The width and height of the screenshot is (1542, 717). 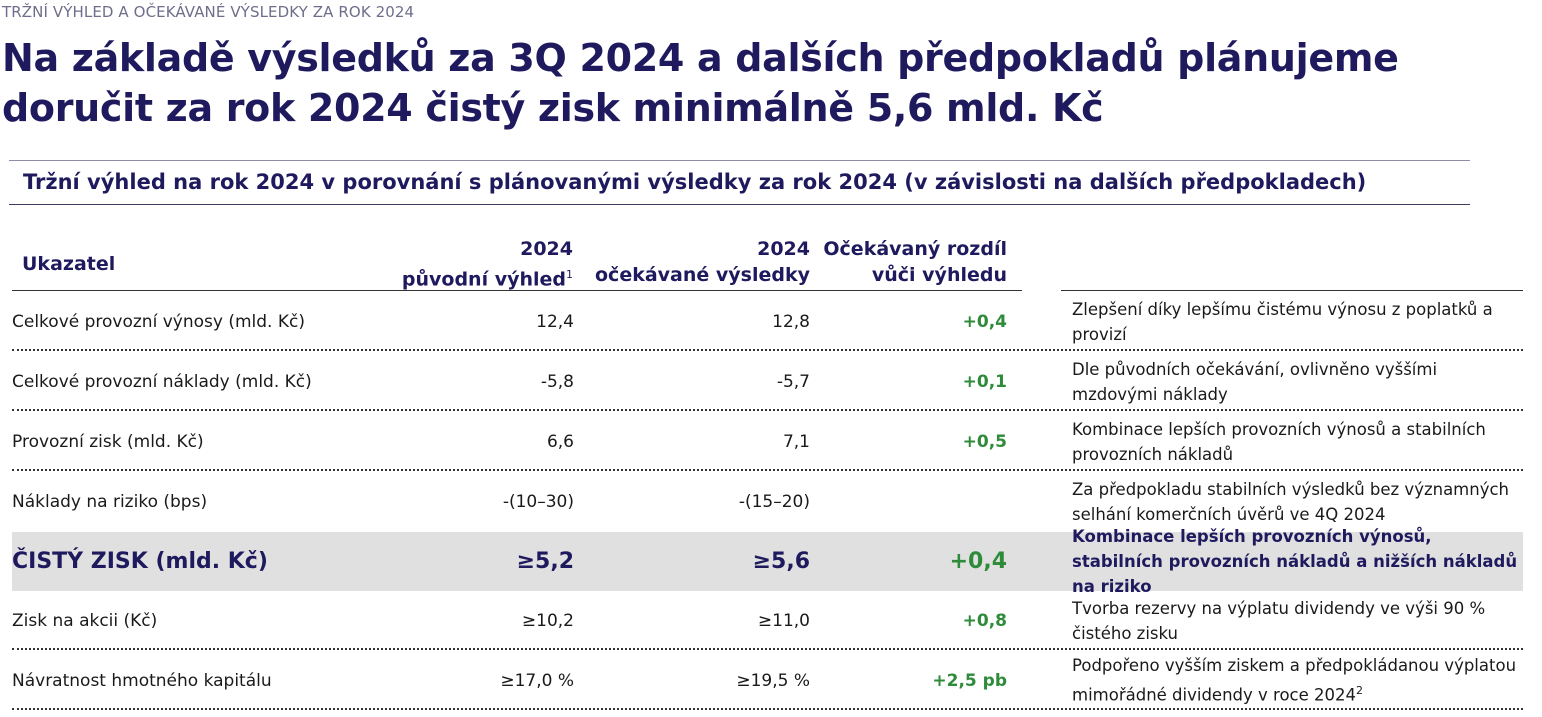 I want to click on header-divider, so click(x=517, y=290).